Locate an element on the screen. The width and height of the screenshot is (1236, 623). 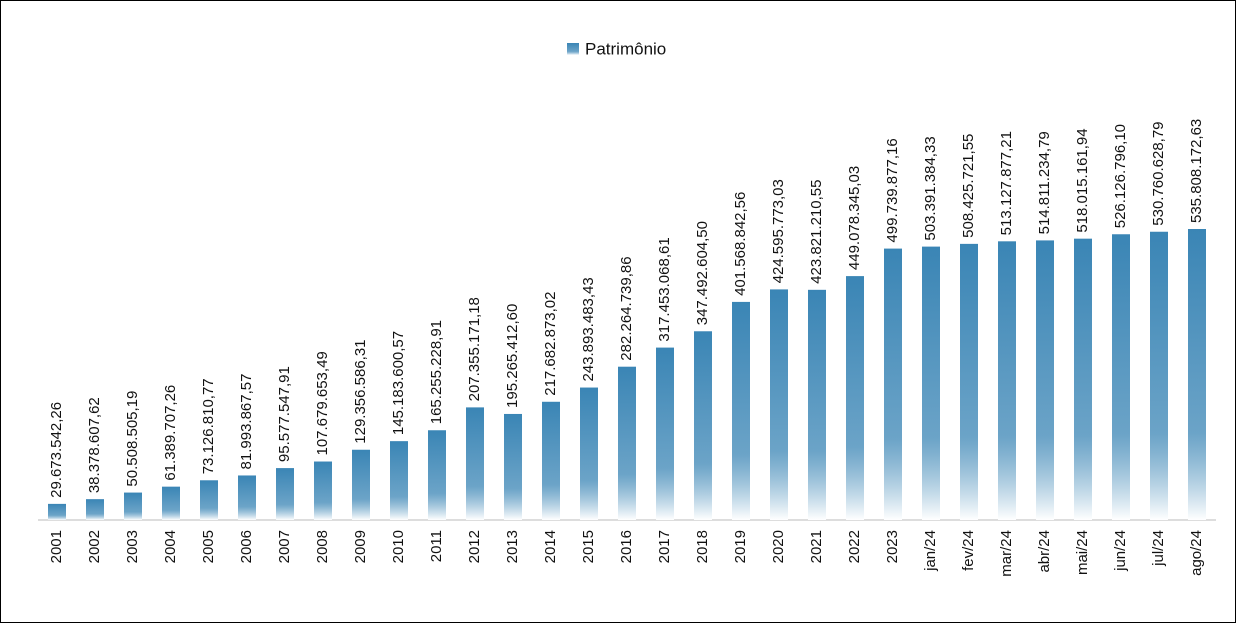
value-label: 207.355.171,18 is located at coordinates (474, 349).